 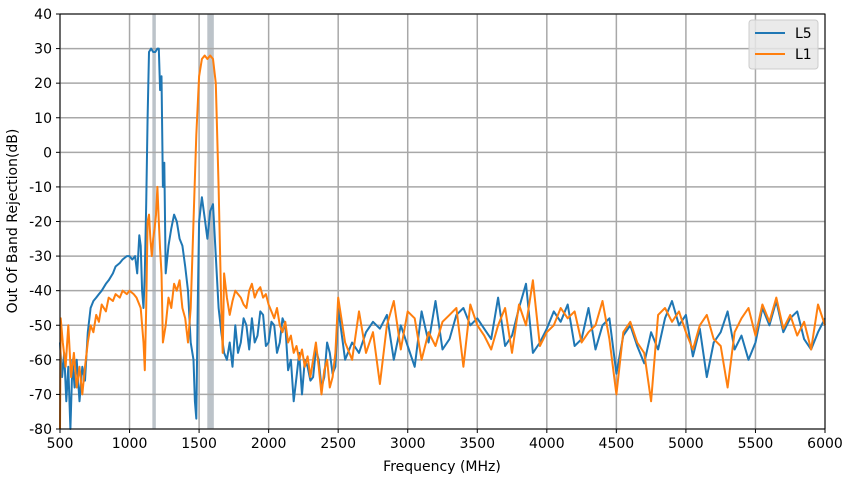 What do you see at coordinates (199, 444) in the screenshot?
I see `x-tick-label: 1500` at bounding box center [199, 444].